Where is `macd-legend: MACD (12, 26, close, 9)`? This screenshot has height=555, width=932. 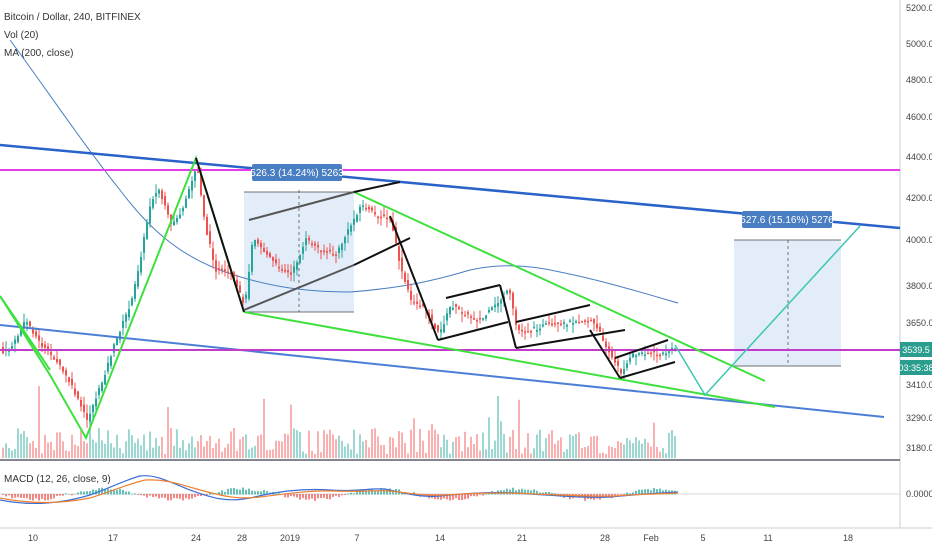 macd-legend: MACD (12, 26, close, 9) is located at coordinates (57, 479).